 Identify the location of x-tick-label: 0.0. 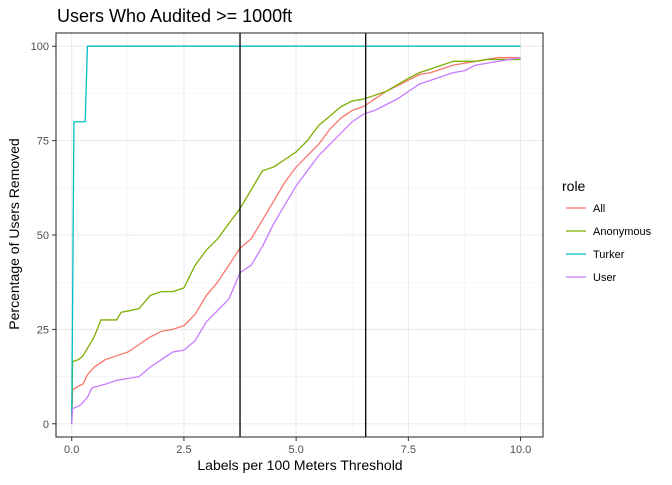
(71, 450).